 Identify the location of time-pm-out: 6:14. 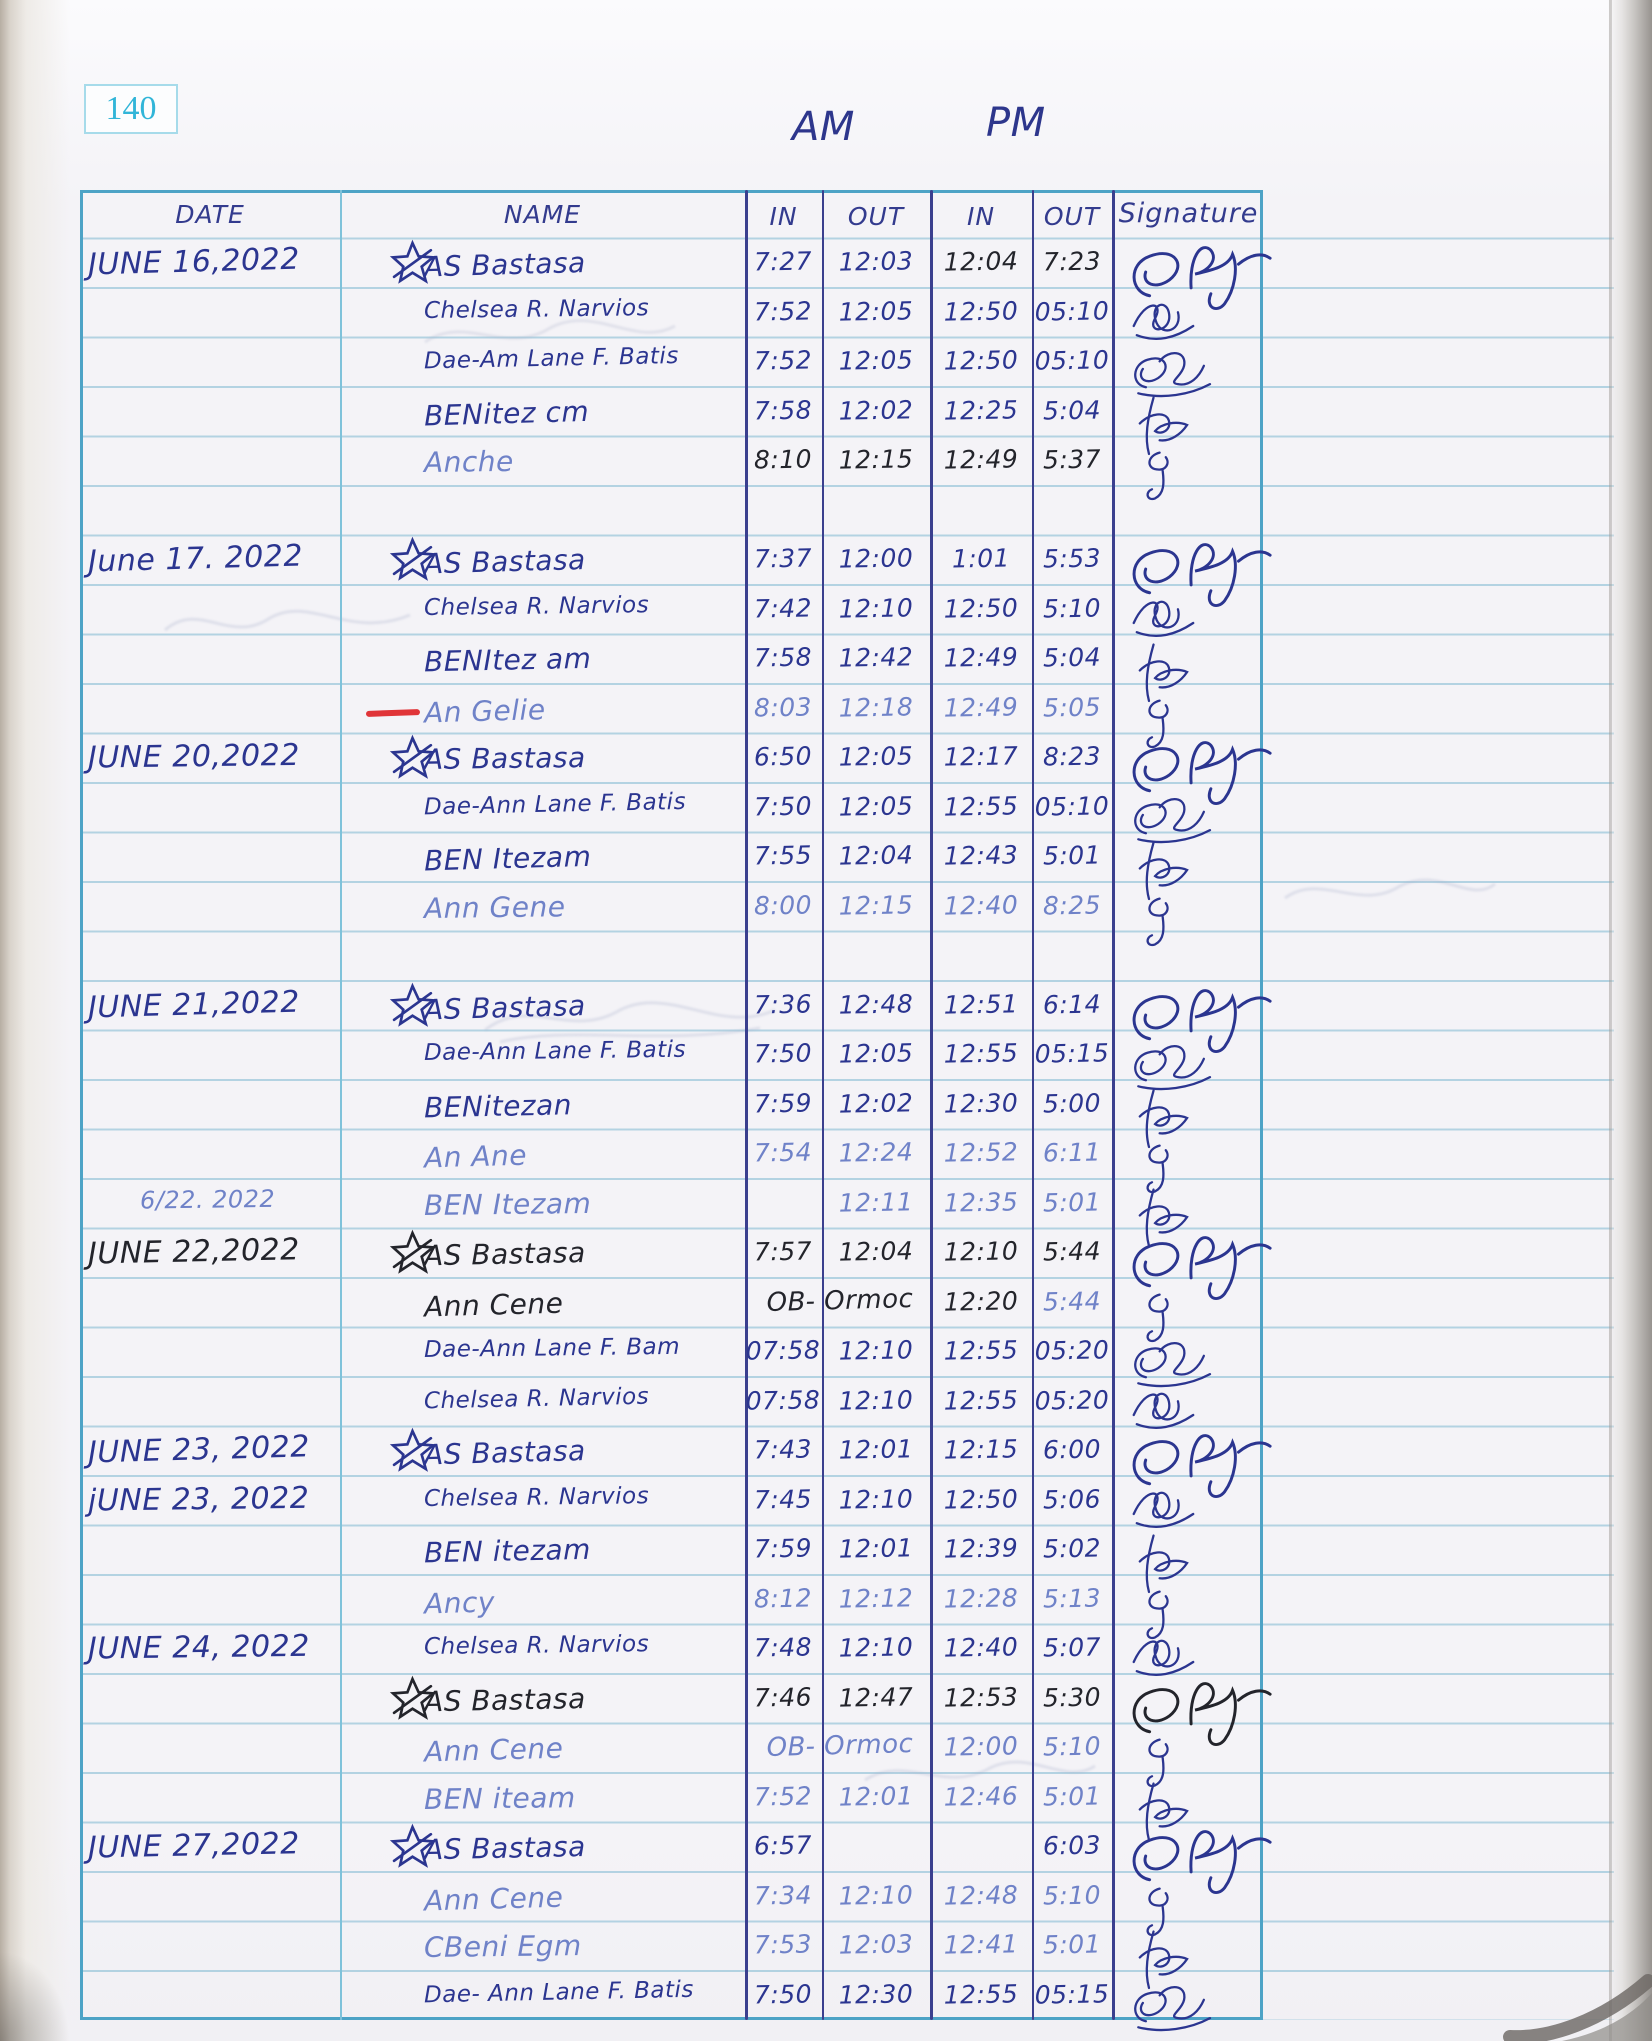
(1072, 1004).